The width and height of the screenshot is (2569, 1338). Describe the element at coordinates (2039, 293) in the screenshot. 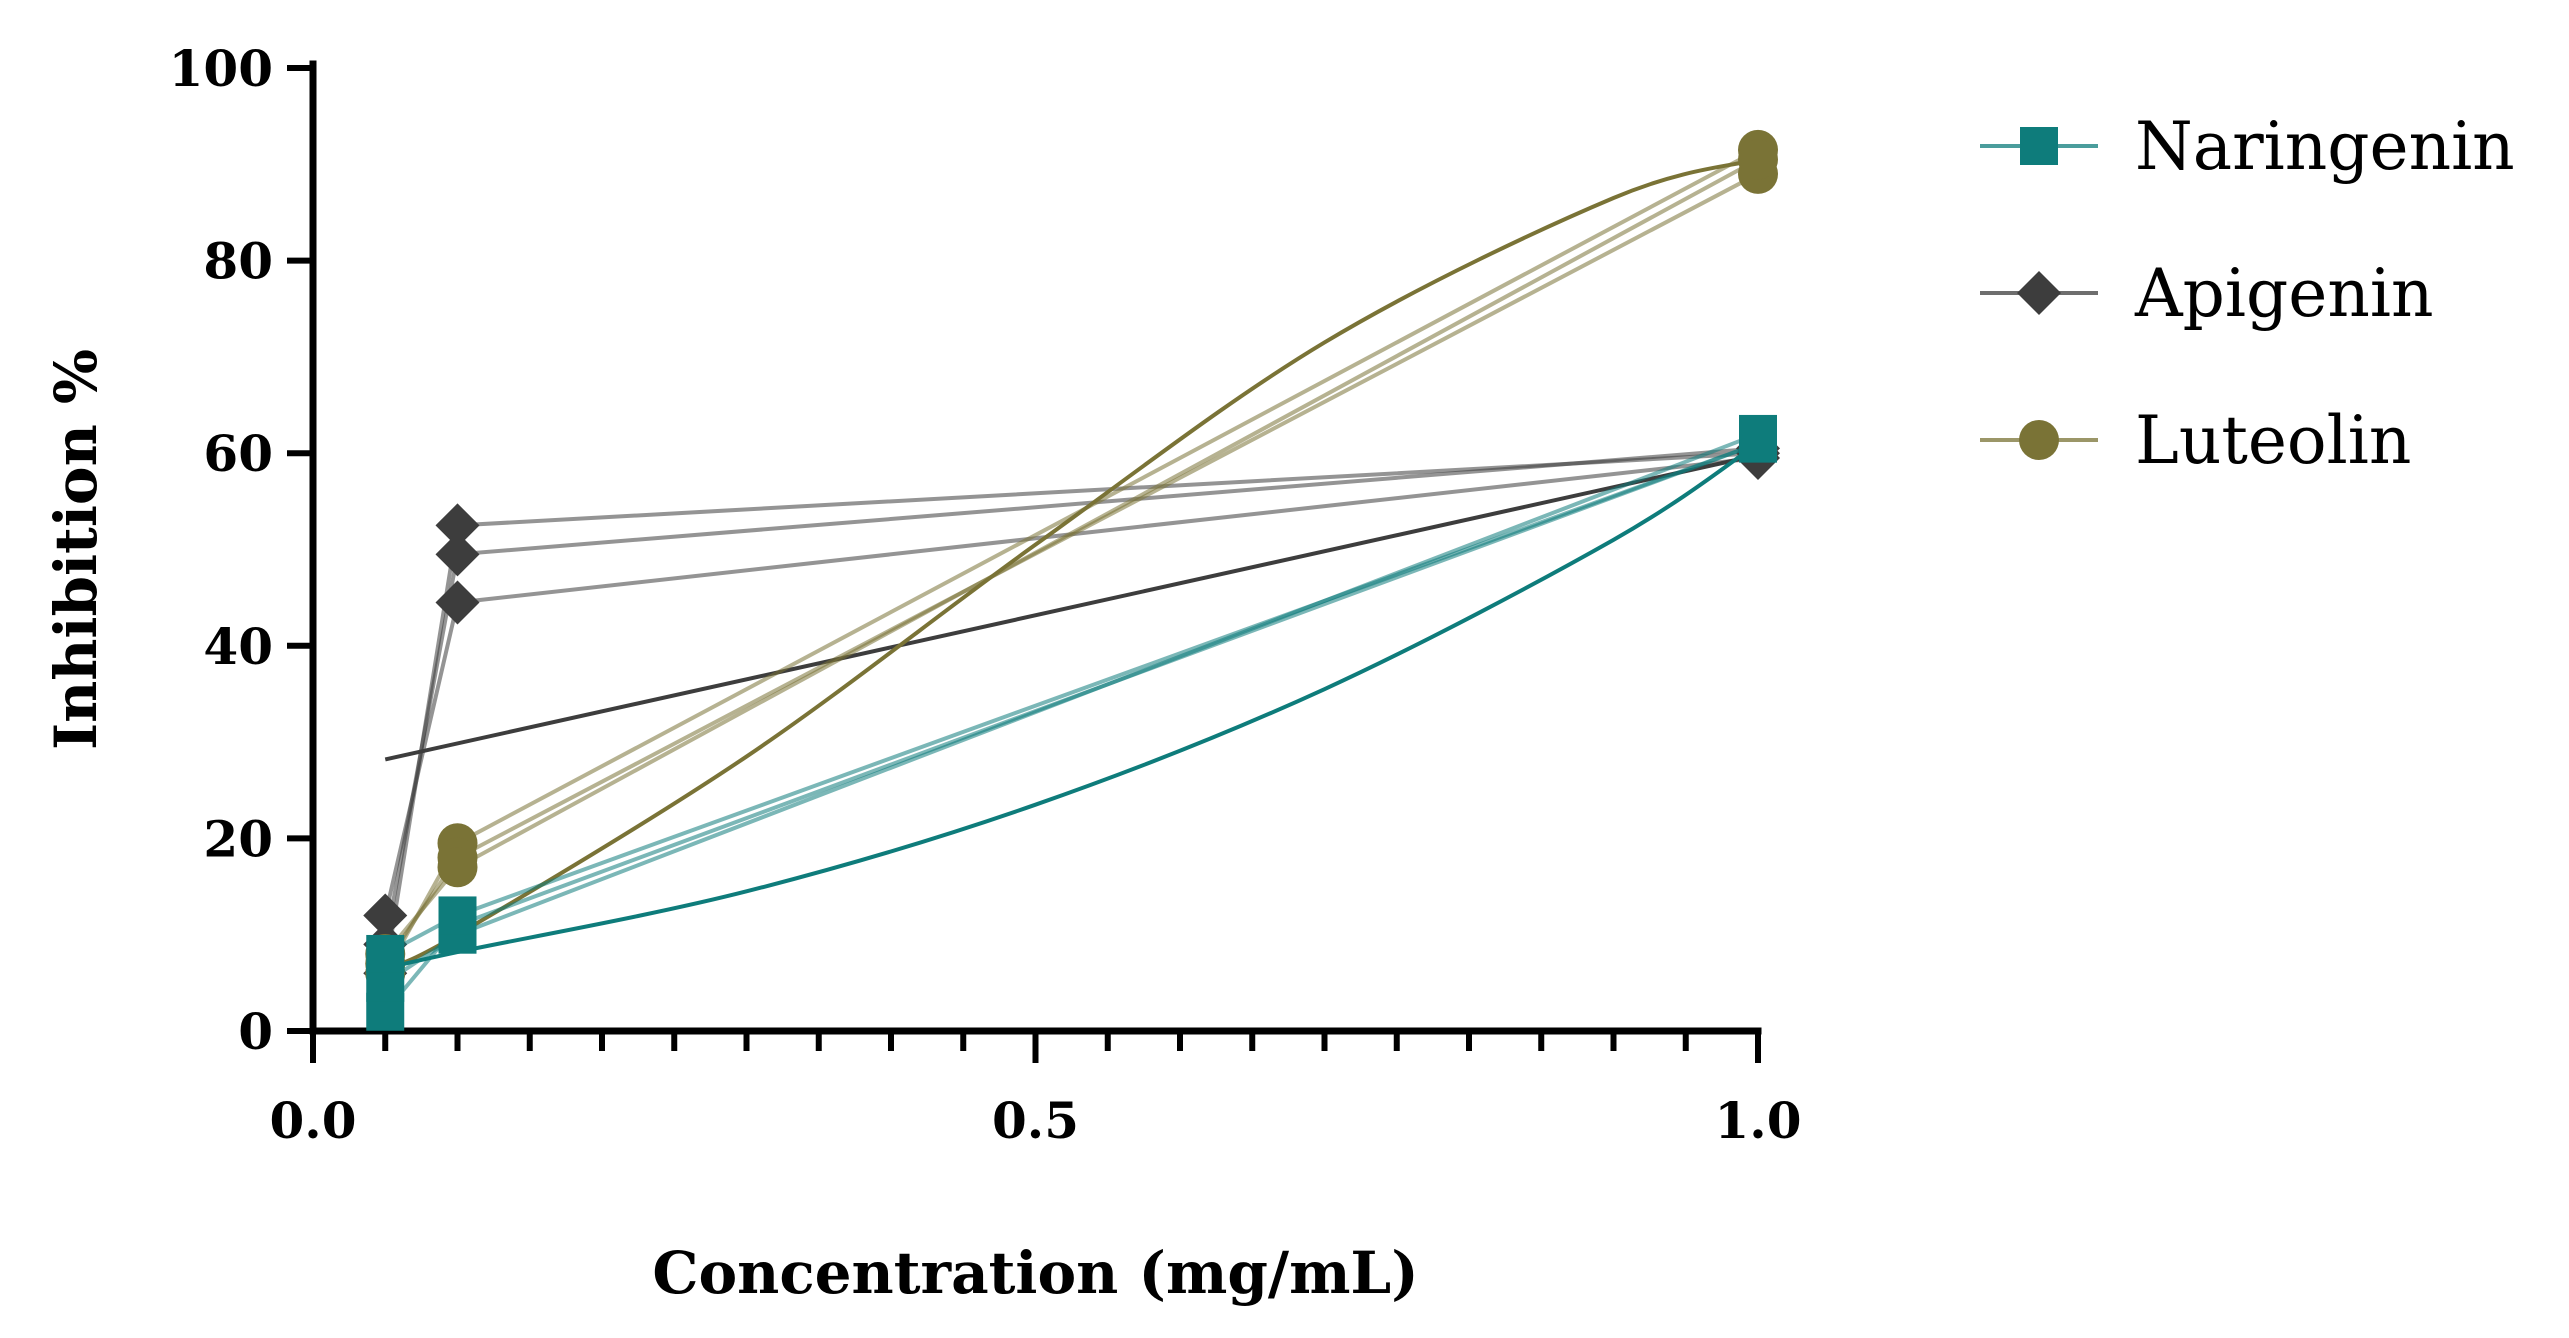

I see `legend-marker-apigenin` at that location.